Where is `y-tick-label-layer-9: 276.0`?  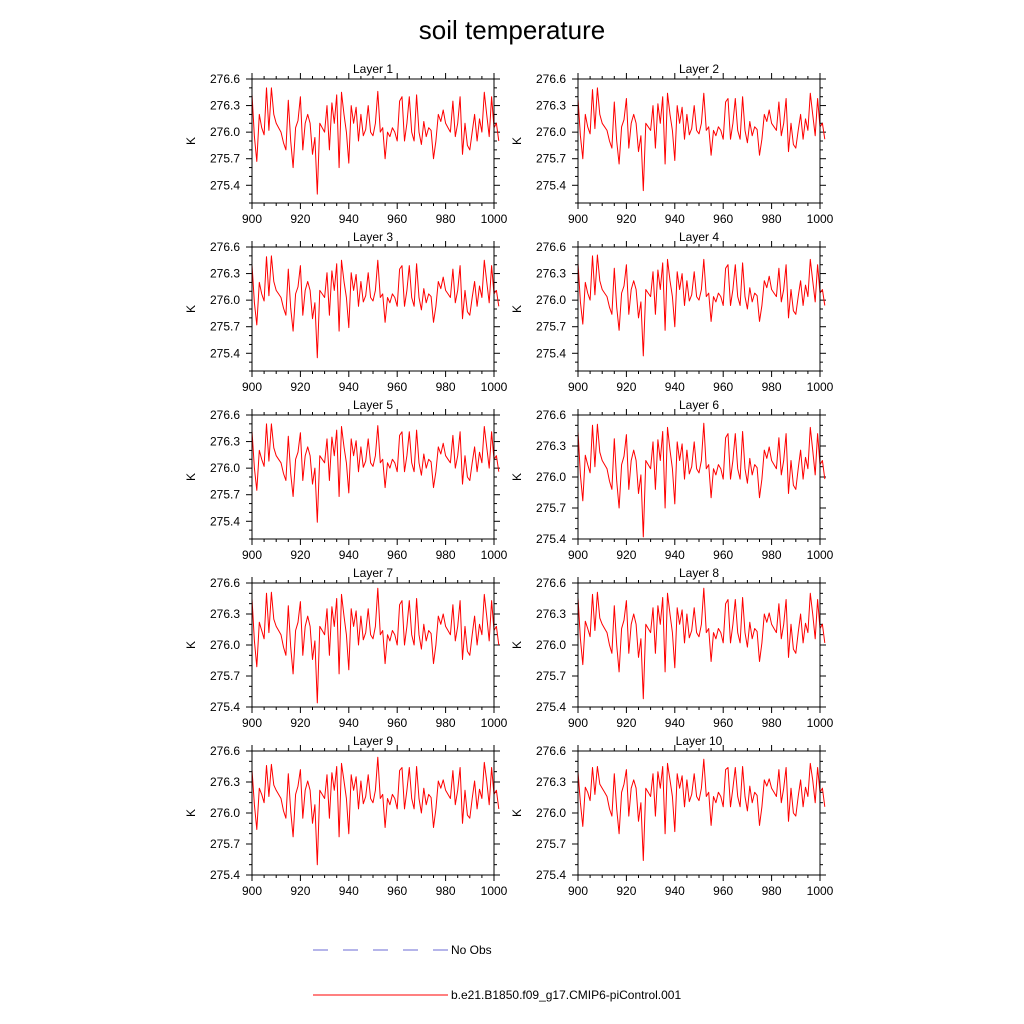 y-tick-label-layer-9: 276.0 is located at coordinates (225, 813).